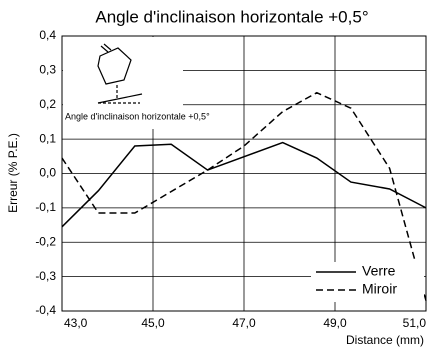 This screenshot has height=351, width=428. Describe the element at coordinates (76, 323) in the screenshot. I see `x-tick-label: 43,0` at that location.